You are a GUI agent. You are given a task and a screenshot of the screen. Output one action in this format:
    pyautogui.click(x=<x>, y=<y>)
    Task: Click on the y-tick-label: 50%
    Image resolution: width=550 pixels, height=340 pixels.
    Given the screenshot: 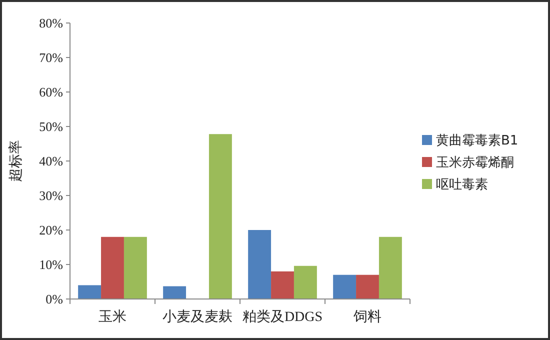 What is the action you would take?
    pyautogui.click(x=51, y=126)
    